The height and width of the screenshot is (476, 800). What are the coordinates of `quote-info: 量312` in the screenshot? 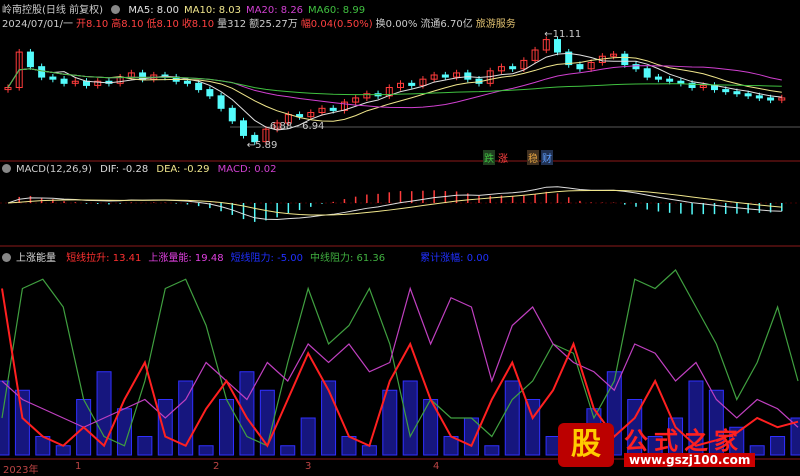 It's located at (232, 24).